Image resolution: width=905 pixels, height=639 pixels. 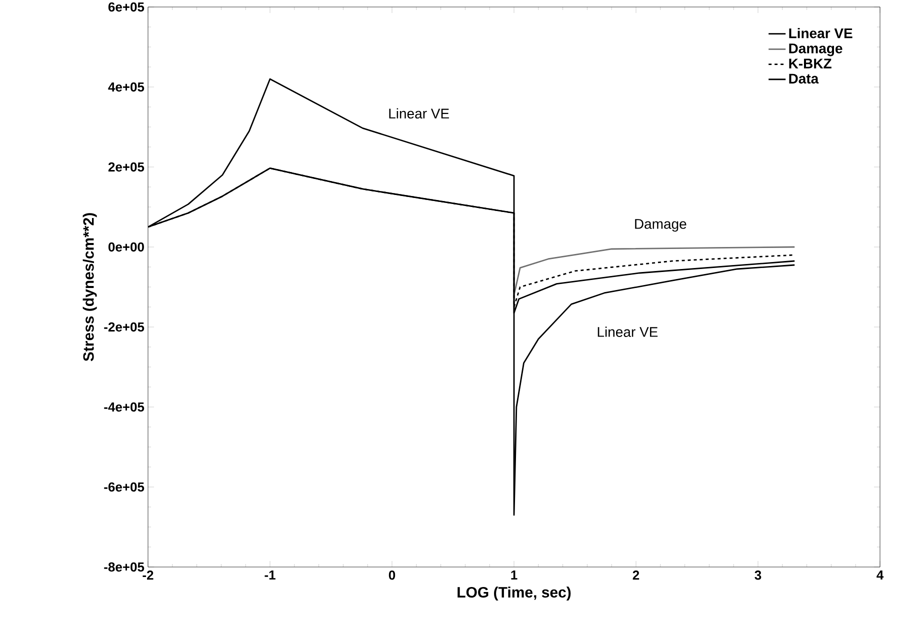 What do you see at coordinates (810, 63) in the screenshot?
I see `legend-label: K-BKZ` at bounding box center [810, 63].